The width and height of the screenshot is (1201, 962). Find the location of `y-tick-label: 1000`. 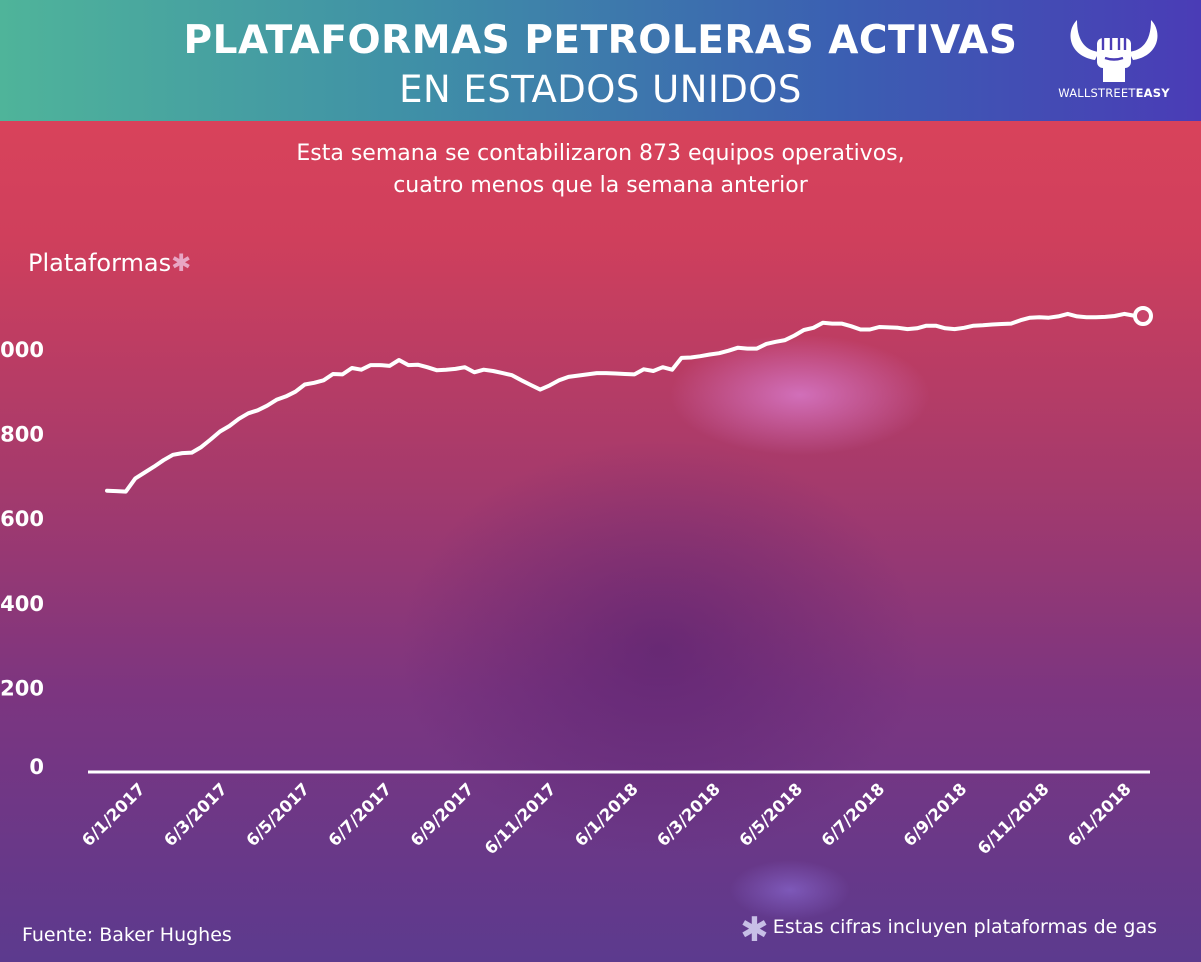

y-tick-label: 1000 is located at coordinates (22, 350).